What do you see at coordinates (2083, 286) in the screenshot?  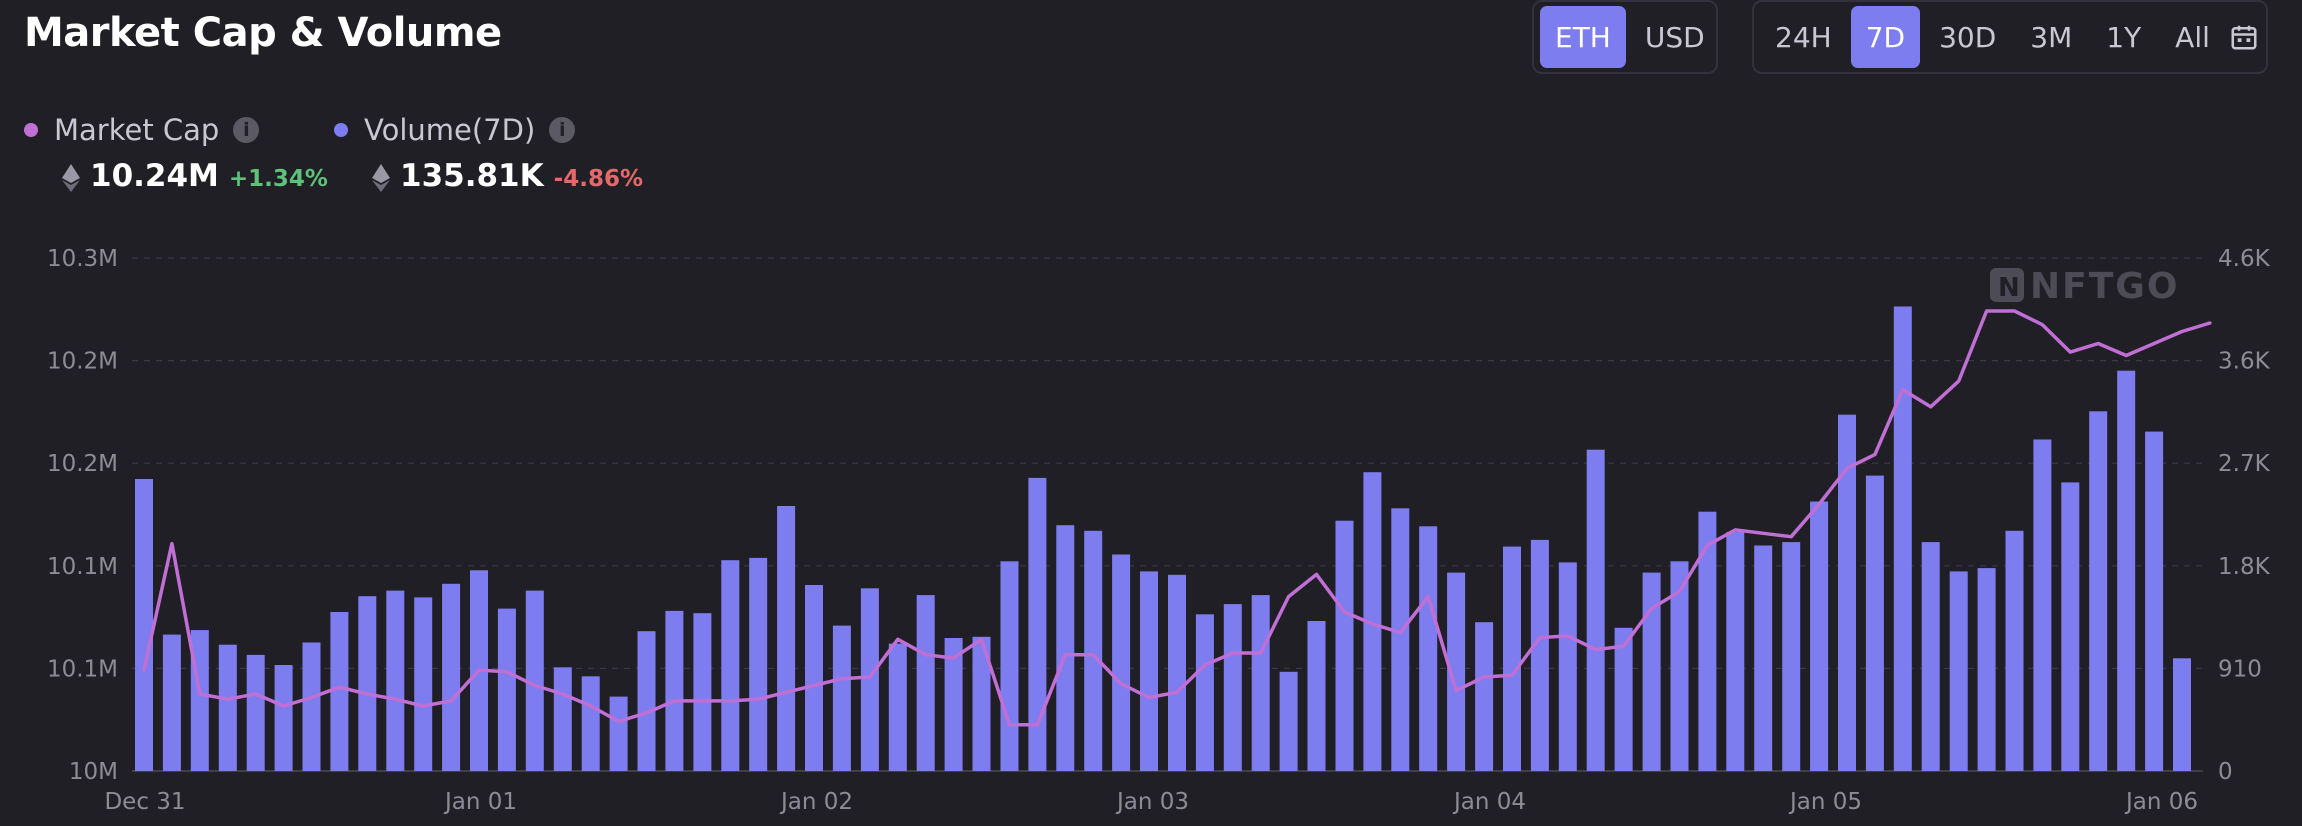 I see `watermark: N NFTGO` at bounding box center [2083, 286].